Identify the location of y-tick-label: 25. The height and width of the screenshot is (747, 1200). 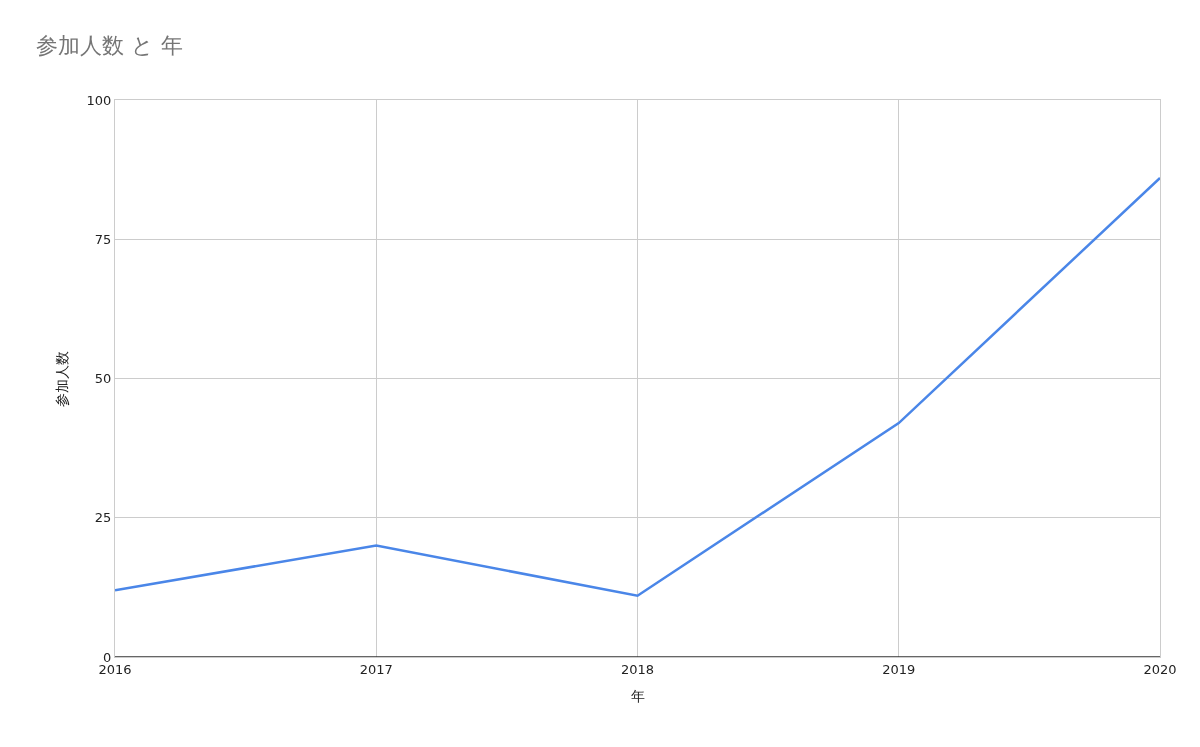
(103, 518).